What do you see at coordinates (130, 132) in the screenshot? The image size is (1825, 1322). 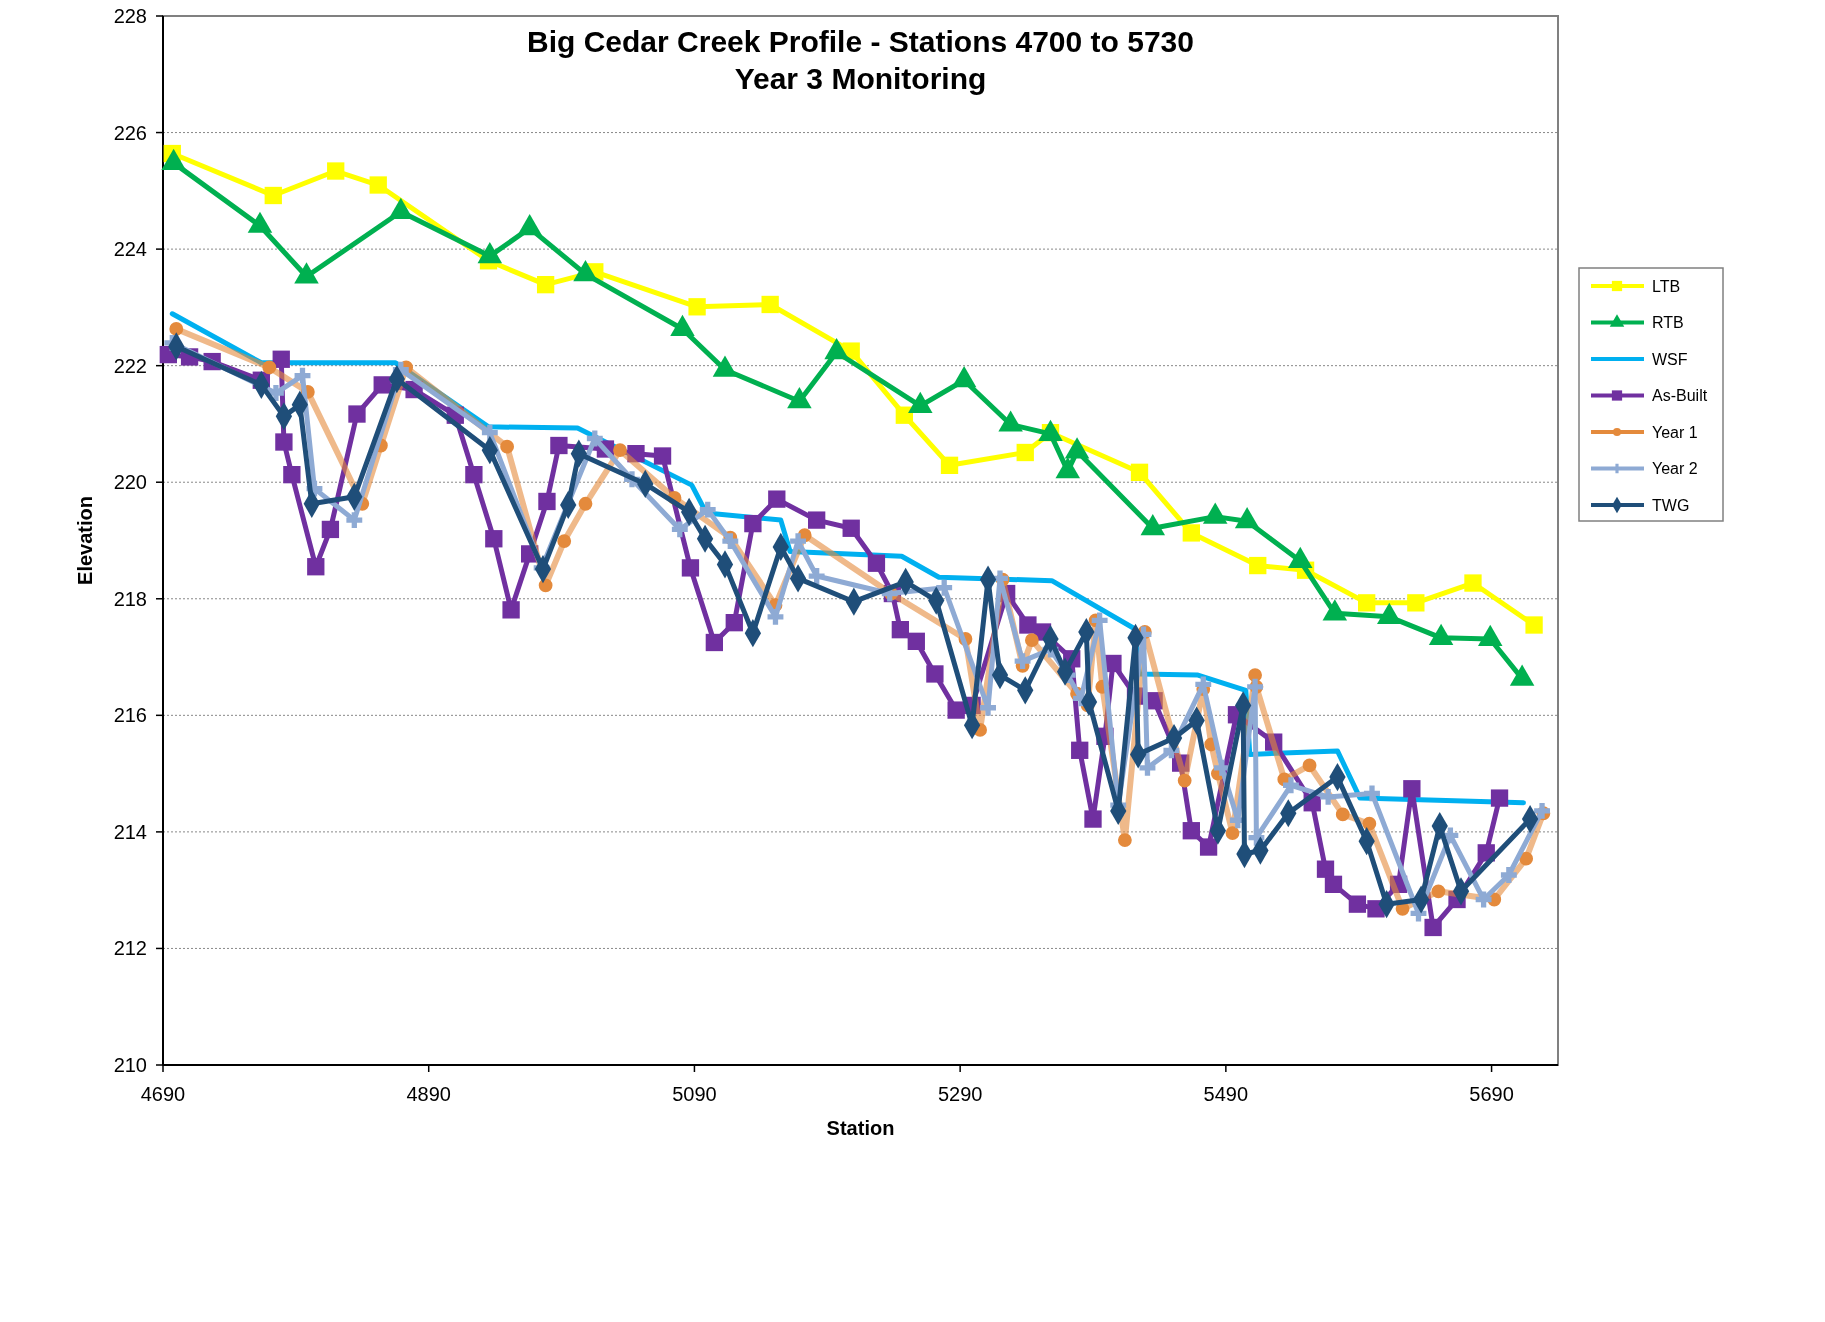 I see `y-tick-label: 226` at bounding box center [130, 132].